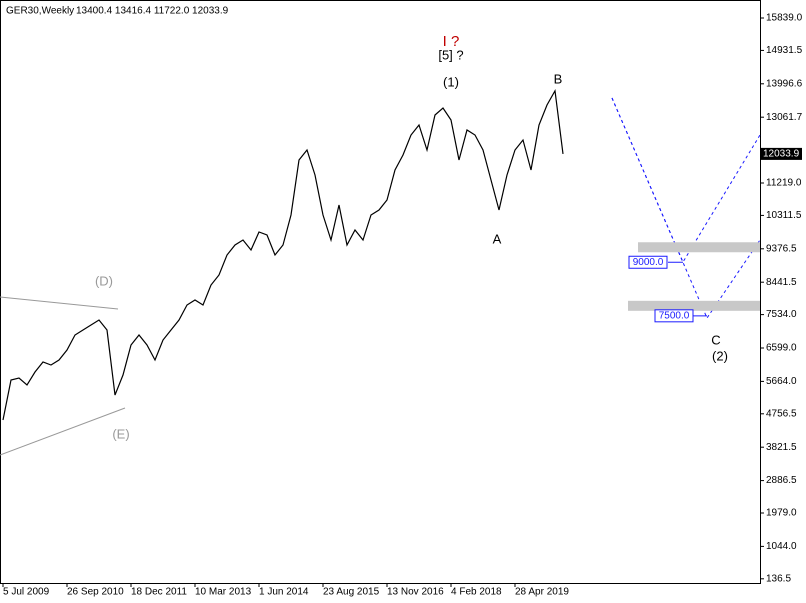 The height and width of the screenshot is (603, 806). Describe the element at coordinates (781, 480) in the screenshot. I see `y-tick-label: 2886.5` at that location.